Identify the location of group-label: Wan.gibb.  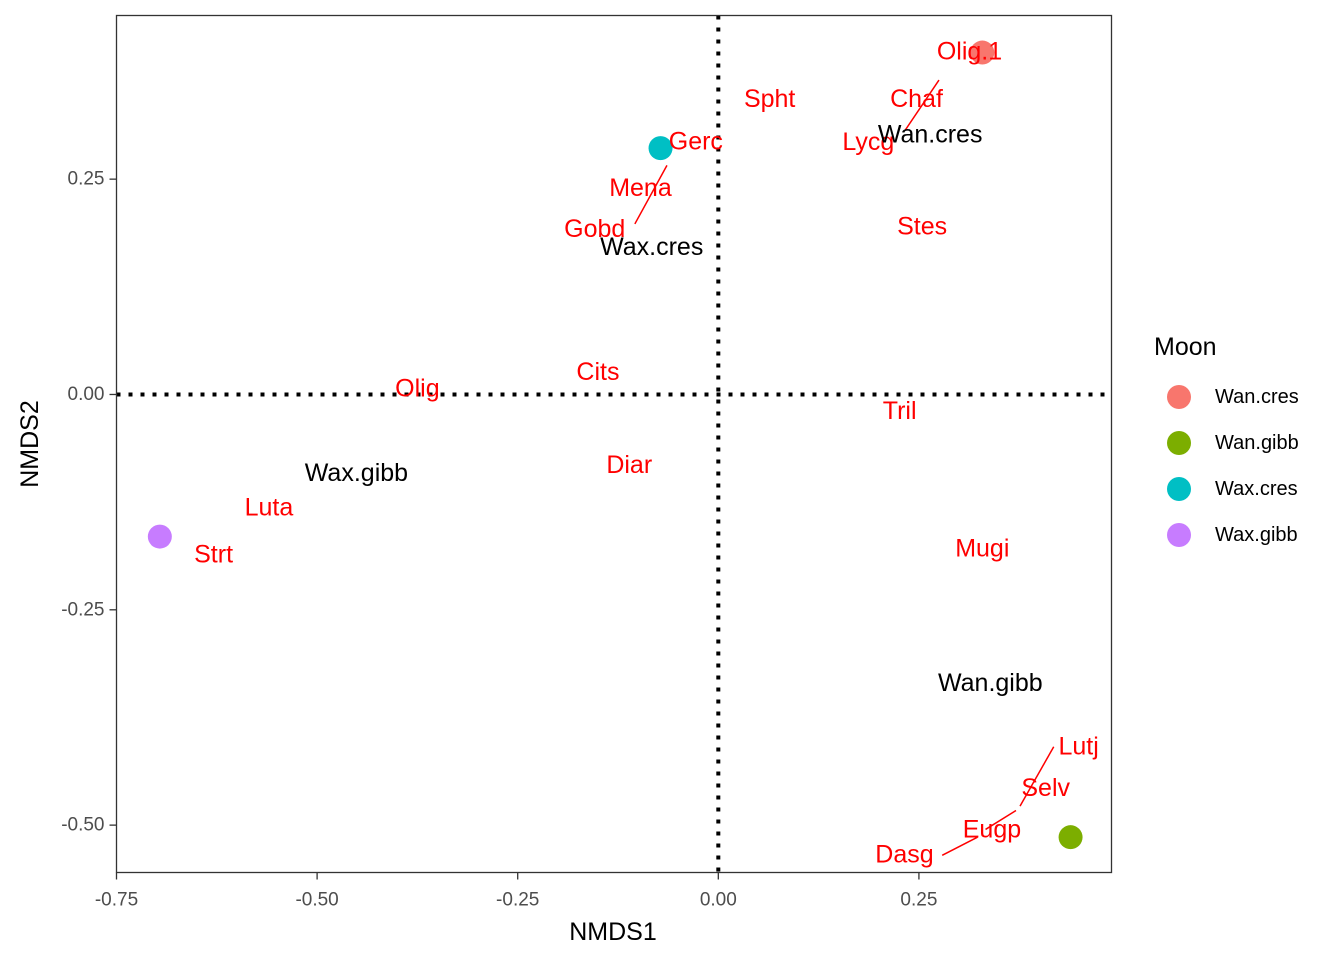
(990, 683).